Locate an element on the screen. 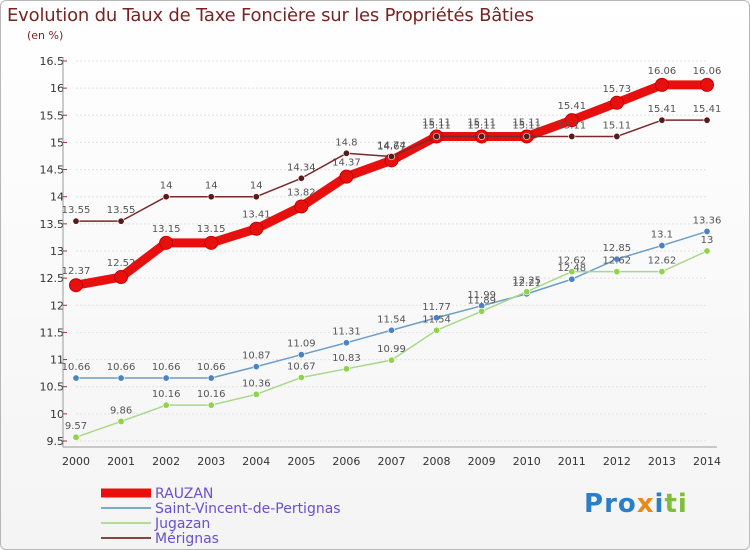 This screenshot has height=550, width=750. y-tick-label: 13.5 is located at coordinates (52, 224).